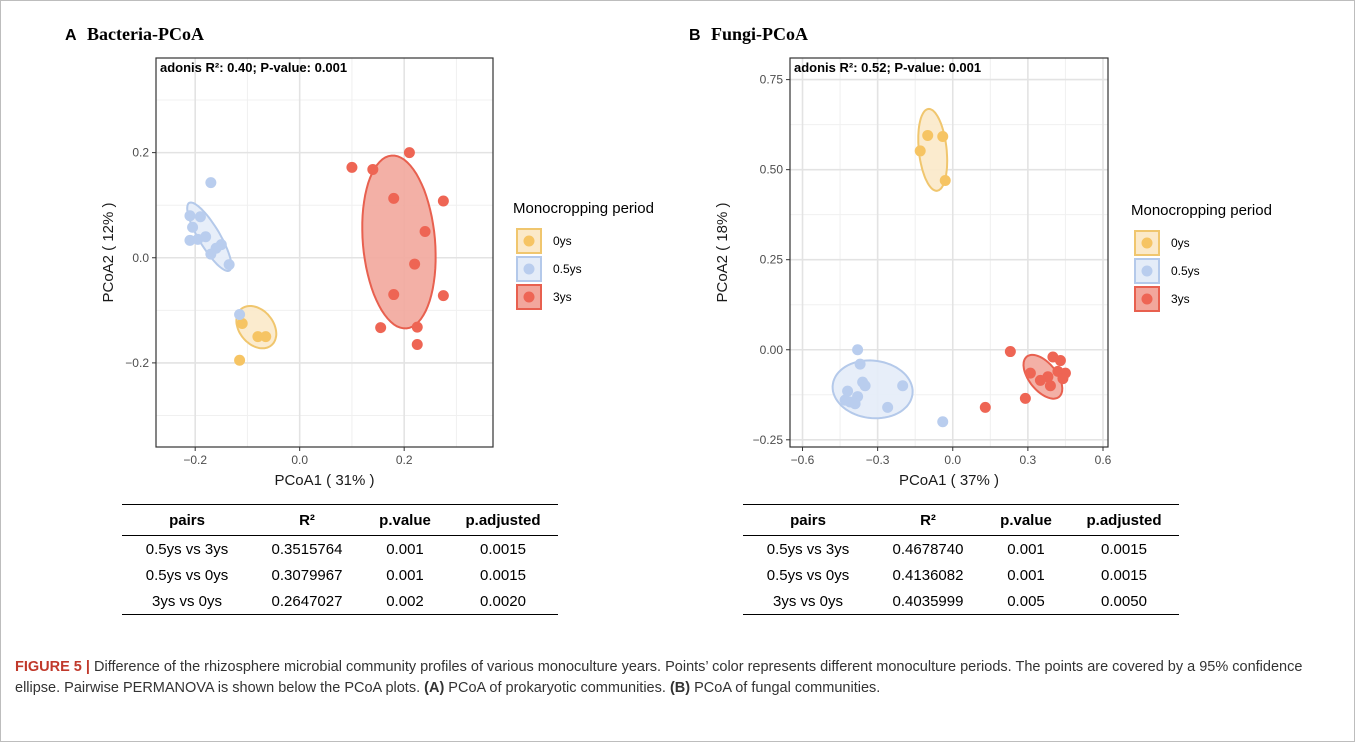 The image size is (1355, 742). Describe the element at coordinates (772, 260) in the screenshot. I see `y-tick-label: 0.25` at that location.